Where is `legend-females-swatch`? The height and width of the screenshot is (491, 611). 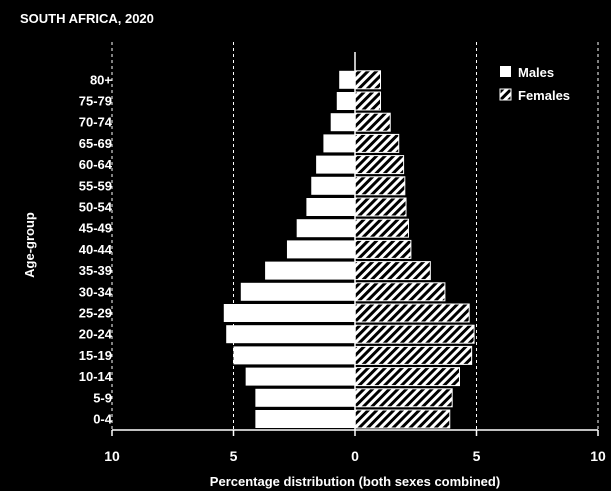 legend-females-swatch is located at coordinates (505, 94).